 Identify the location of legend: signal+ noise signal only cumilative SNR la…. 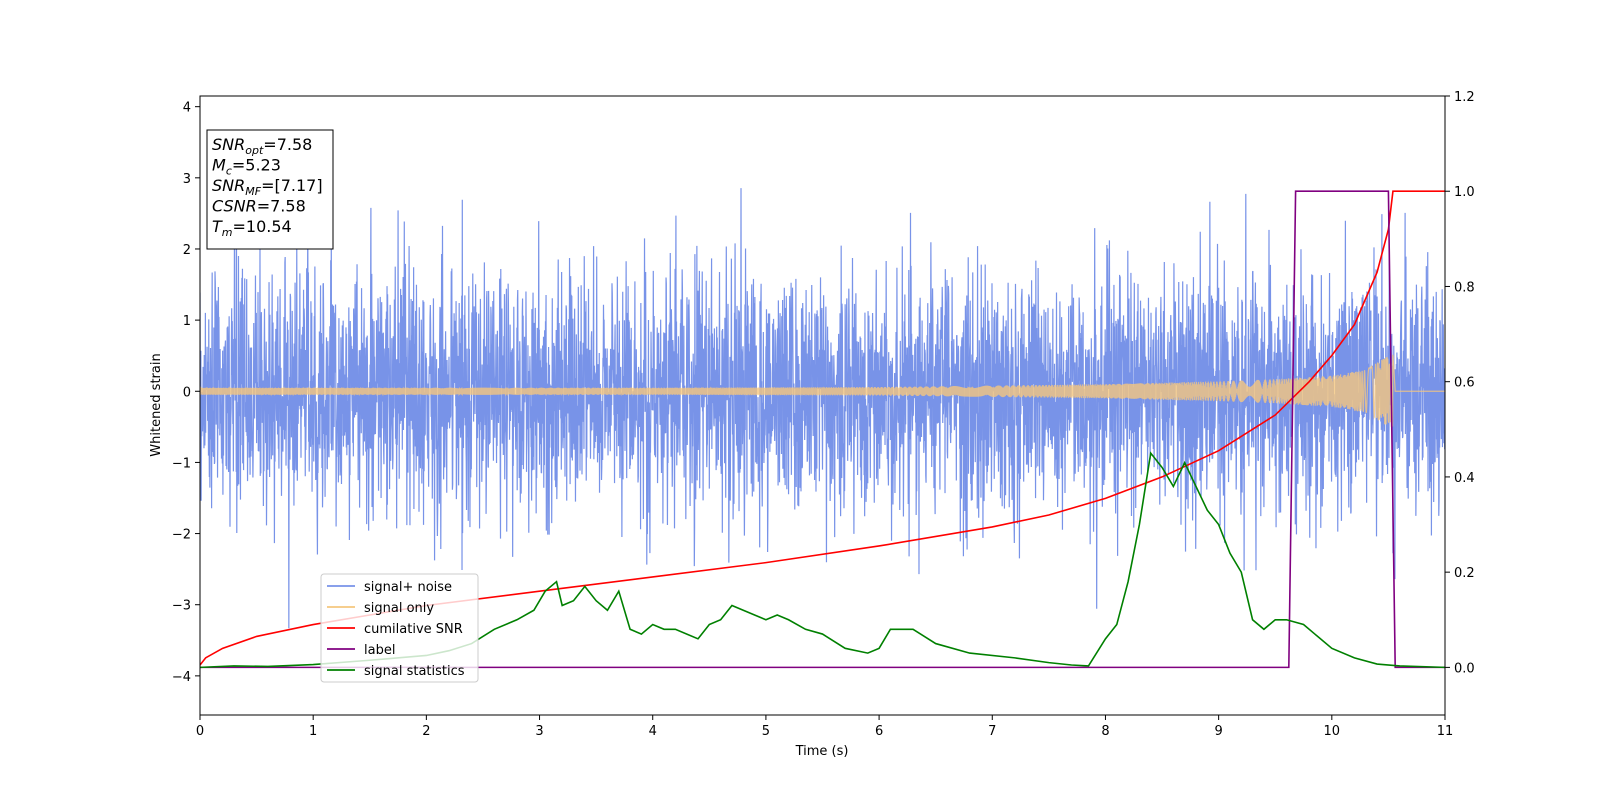
(399, 628).